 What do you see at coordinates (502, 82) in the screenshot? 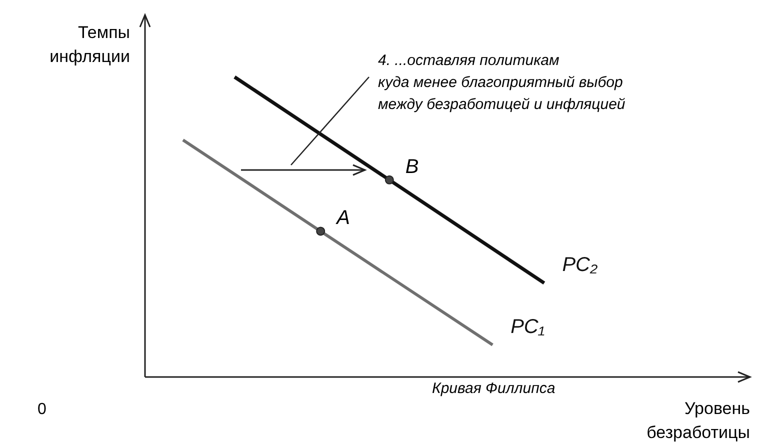
I see `annotation: 4. ...оставляя политикам куда менее благоприятный выбор между безработицей и инфляцией` at bounding box center [502, 82].